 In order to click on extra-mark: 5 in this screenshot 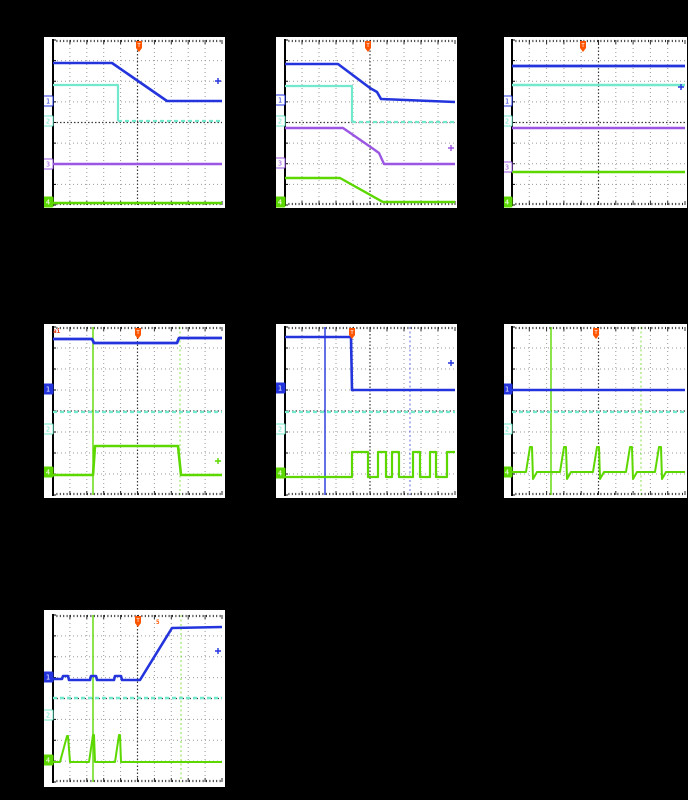, I will do `click(158, 622)`.